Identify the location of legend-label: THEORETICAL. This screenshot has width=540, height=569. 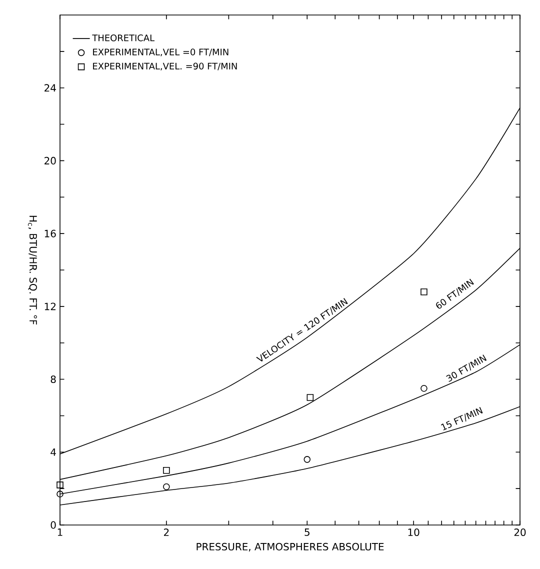
(123, 38).